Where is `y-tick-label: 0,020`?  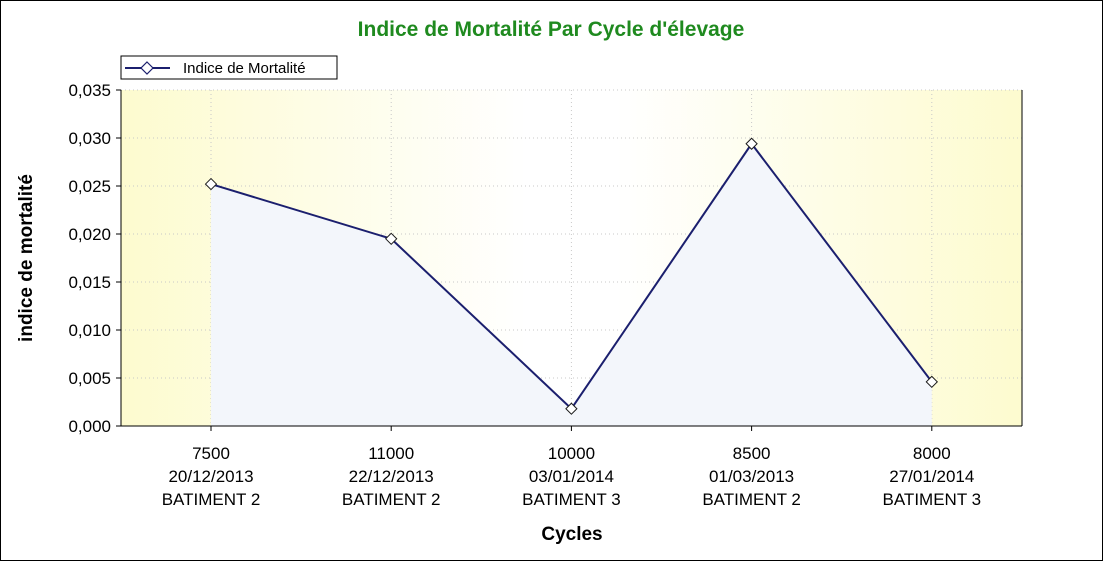
y-tick-label: 0,020 is located at coordinates (89, 234).